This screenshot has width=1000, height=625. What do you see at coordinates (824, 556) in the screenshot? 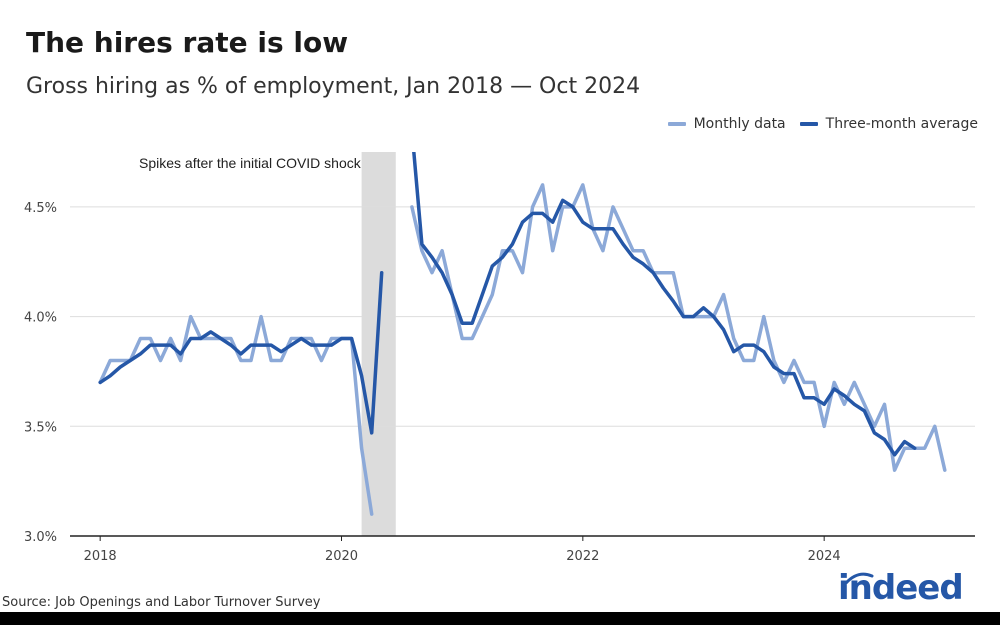
I see `x-tick-label: 2024` at bounding box center [824, 556].